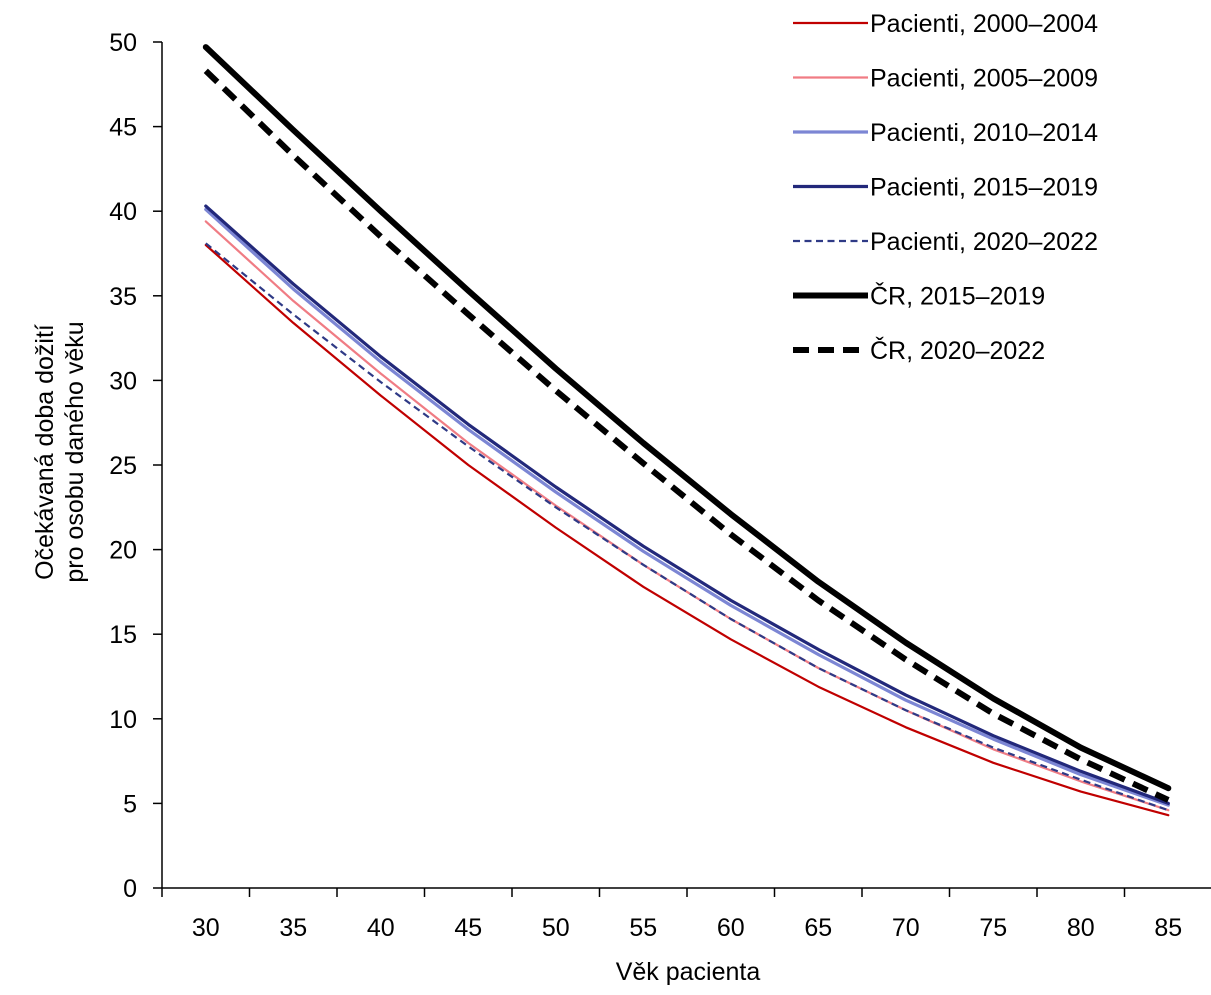 Image resolution: width=1211 pixels, height=995 pixels. Describe the element at coordinates (123, 43) in the screenshot. I see `y-tick-label: 50` at that location.